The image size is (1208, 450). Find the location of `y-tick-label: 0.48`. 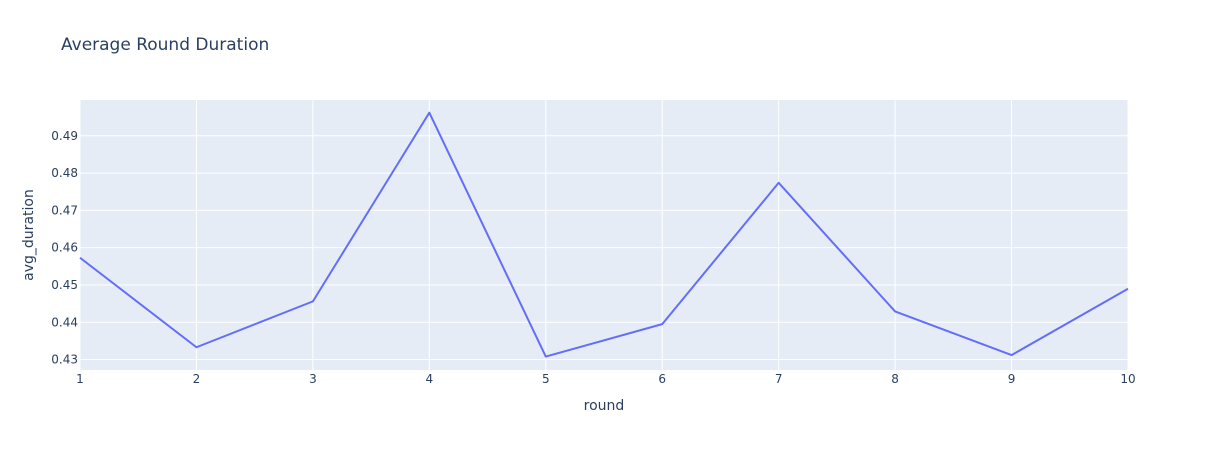

y-tick-label: 0.48 is located at coordinates (64, 173).